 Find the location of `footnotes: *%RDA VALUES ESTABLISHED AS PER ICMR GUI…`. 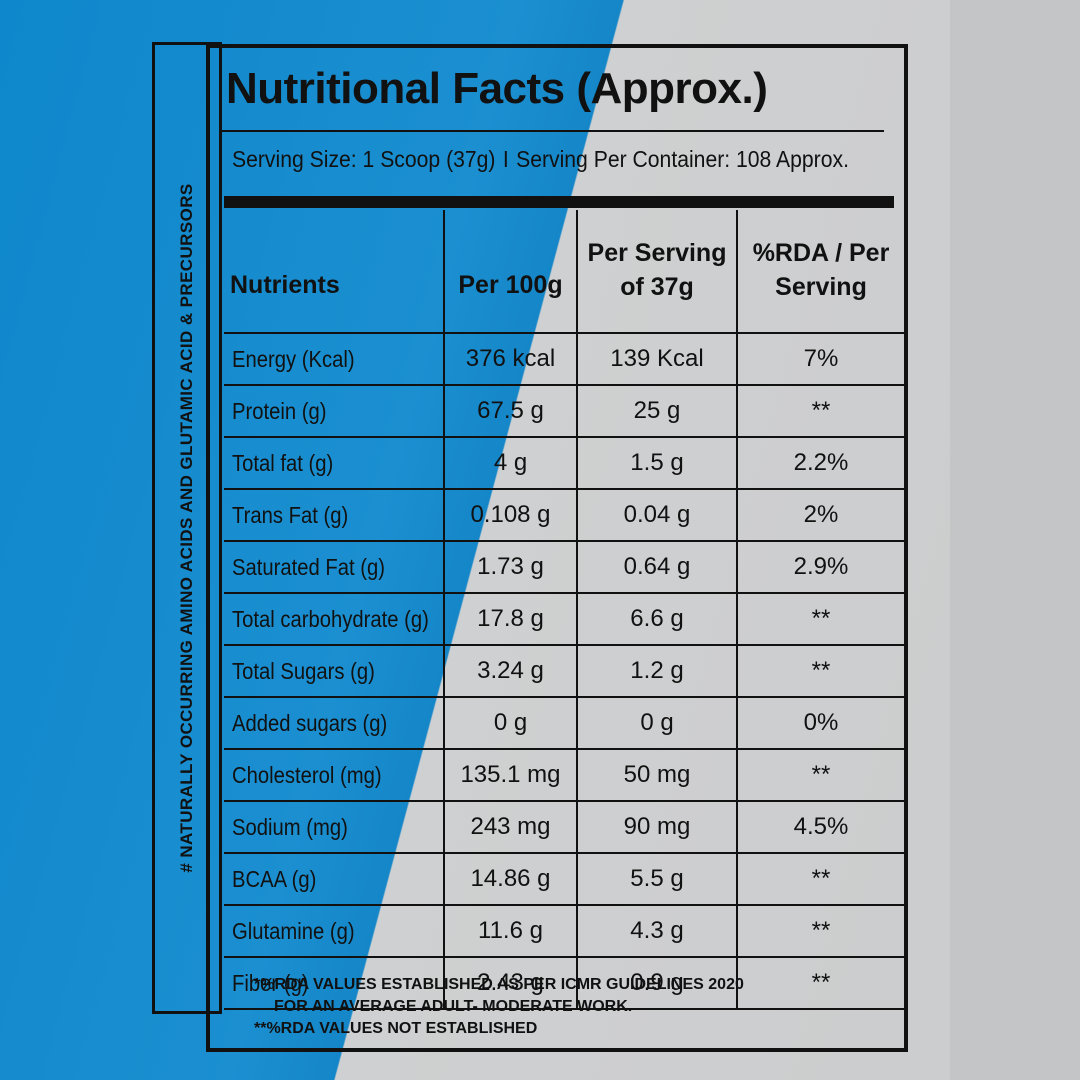

footnotes: *%RDA VALUES ESTABLISHED AS PER ICMR GUI… is located at coordinates (499, 1007).